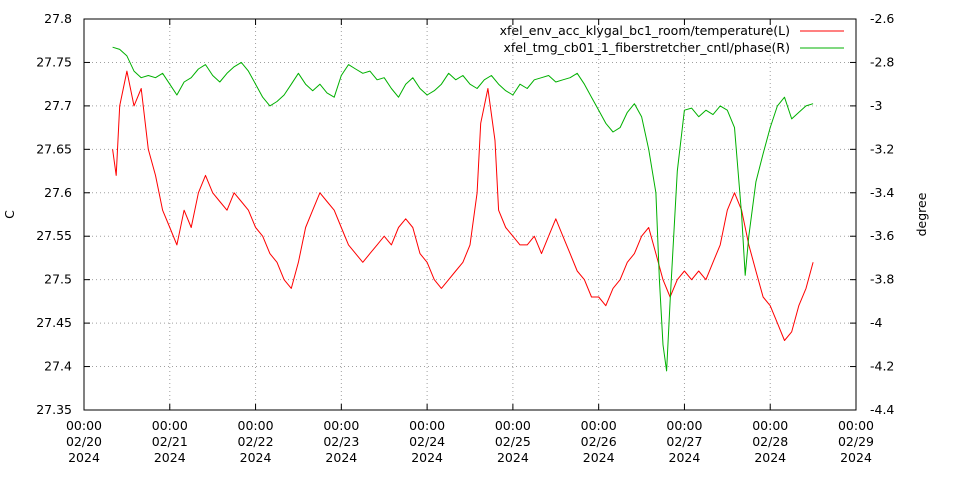 Image resolution: width=960 pixels, height=480 pixels. I want to click on x-tick-label: 02/25, so click(513, 441).